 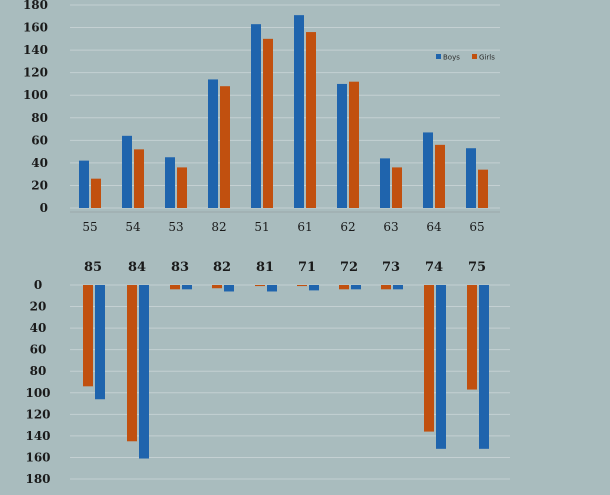 What do you see at coordinates (487, 58) in the screenshot?
I see `legend-label-girls: Girls` at bounding box center [487, 58].